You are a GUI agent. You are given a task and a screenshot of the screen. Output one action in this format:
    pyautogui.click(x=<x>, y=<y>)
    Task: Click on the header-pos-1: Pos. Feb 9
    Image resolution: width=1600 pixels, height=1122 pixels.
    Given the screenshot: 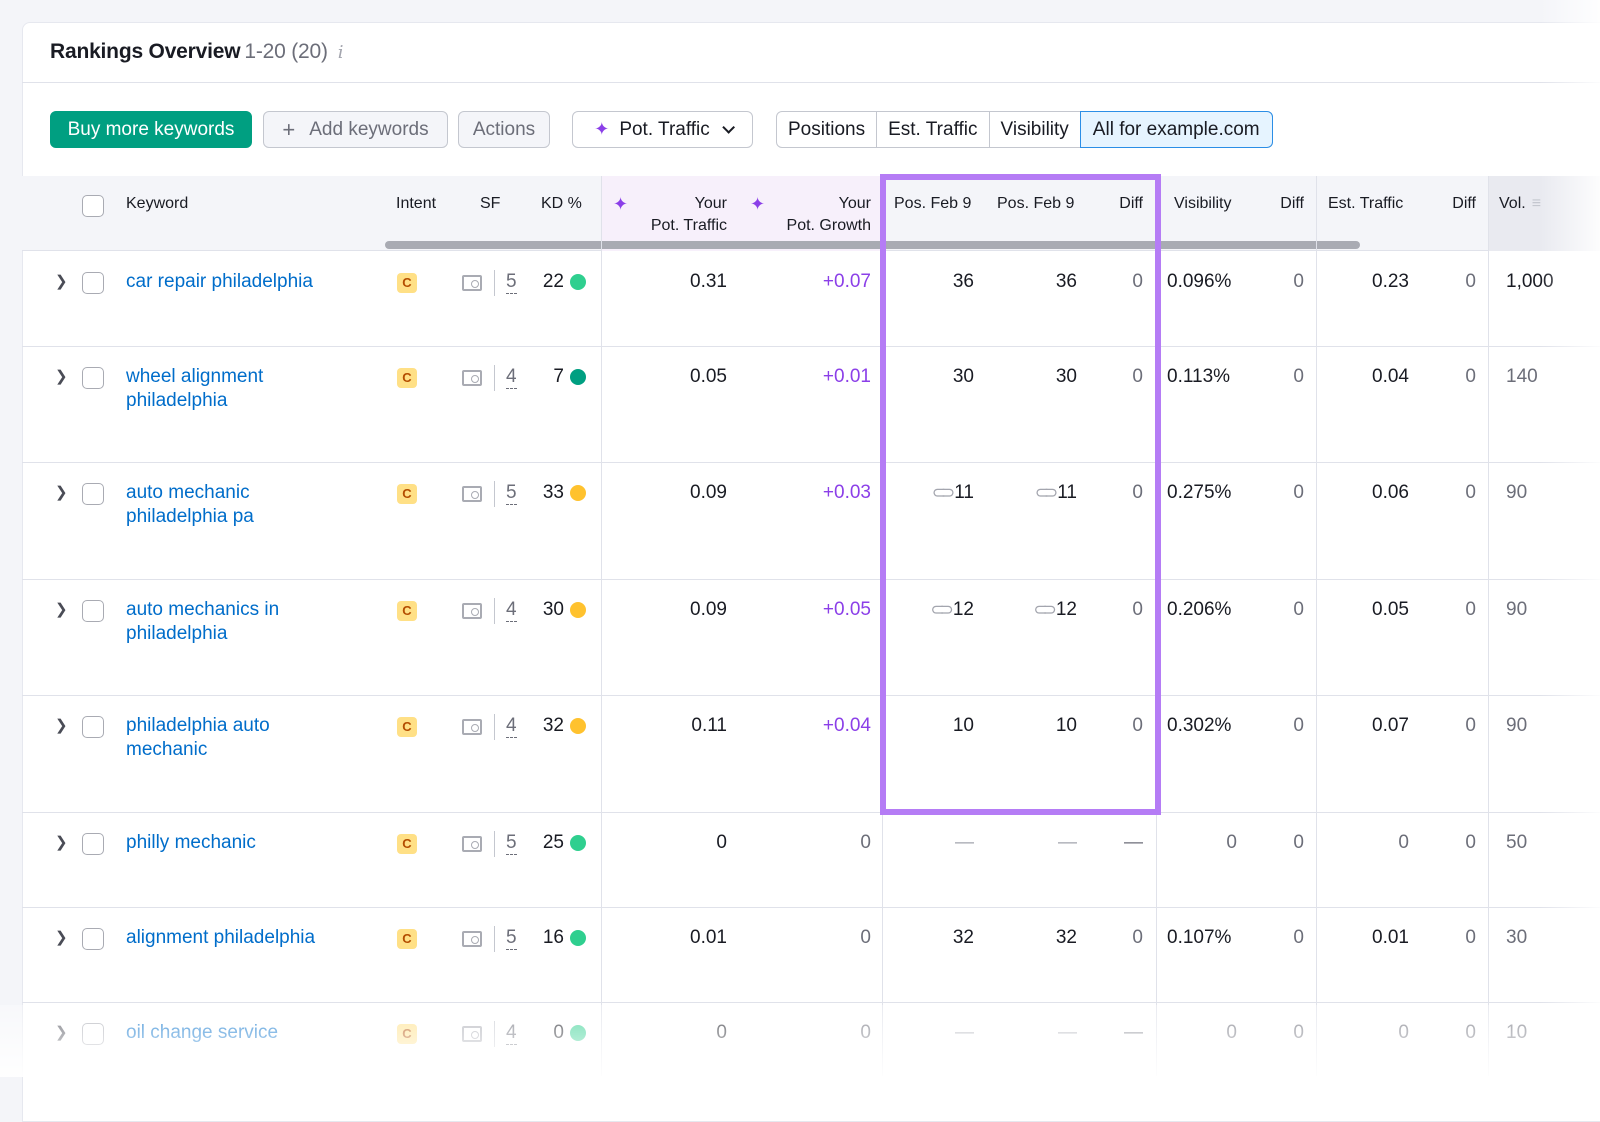 What is the action you would take?
    pyautogui.click(x=933, y=203)
    